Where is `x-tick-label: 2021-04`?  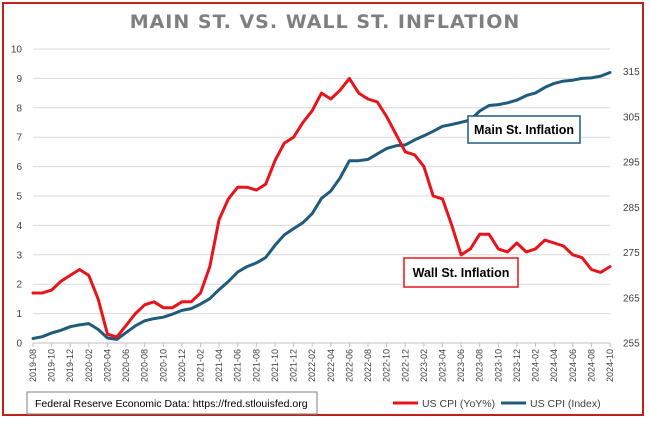 x-tick-label: 2021-04 is located at coordinates (219, 365).